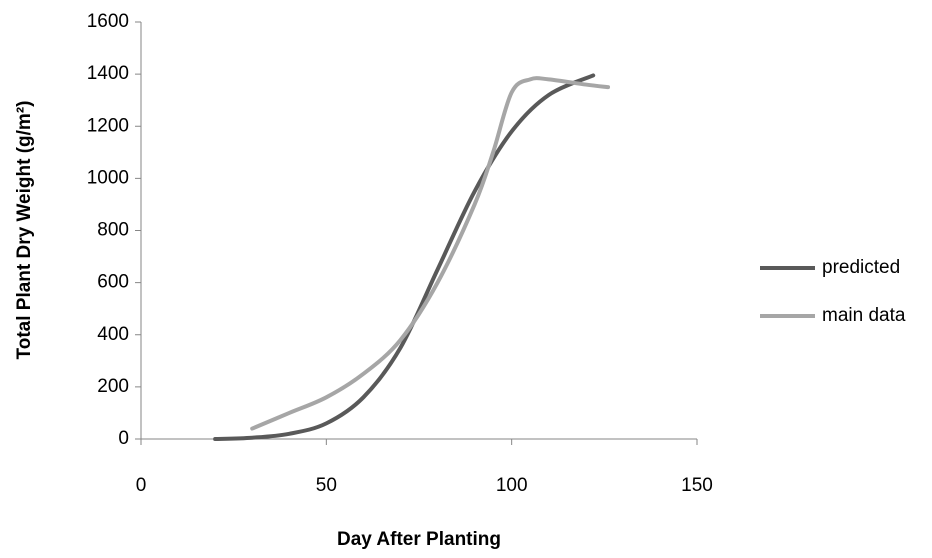  I want to click on x-tick-label: 150, so click(697, 485).